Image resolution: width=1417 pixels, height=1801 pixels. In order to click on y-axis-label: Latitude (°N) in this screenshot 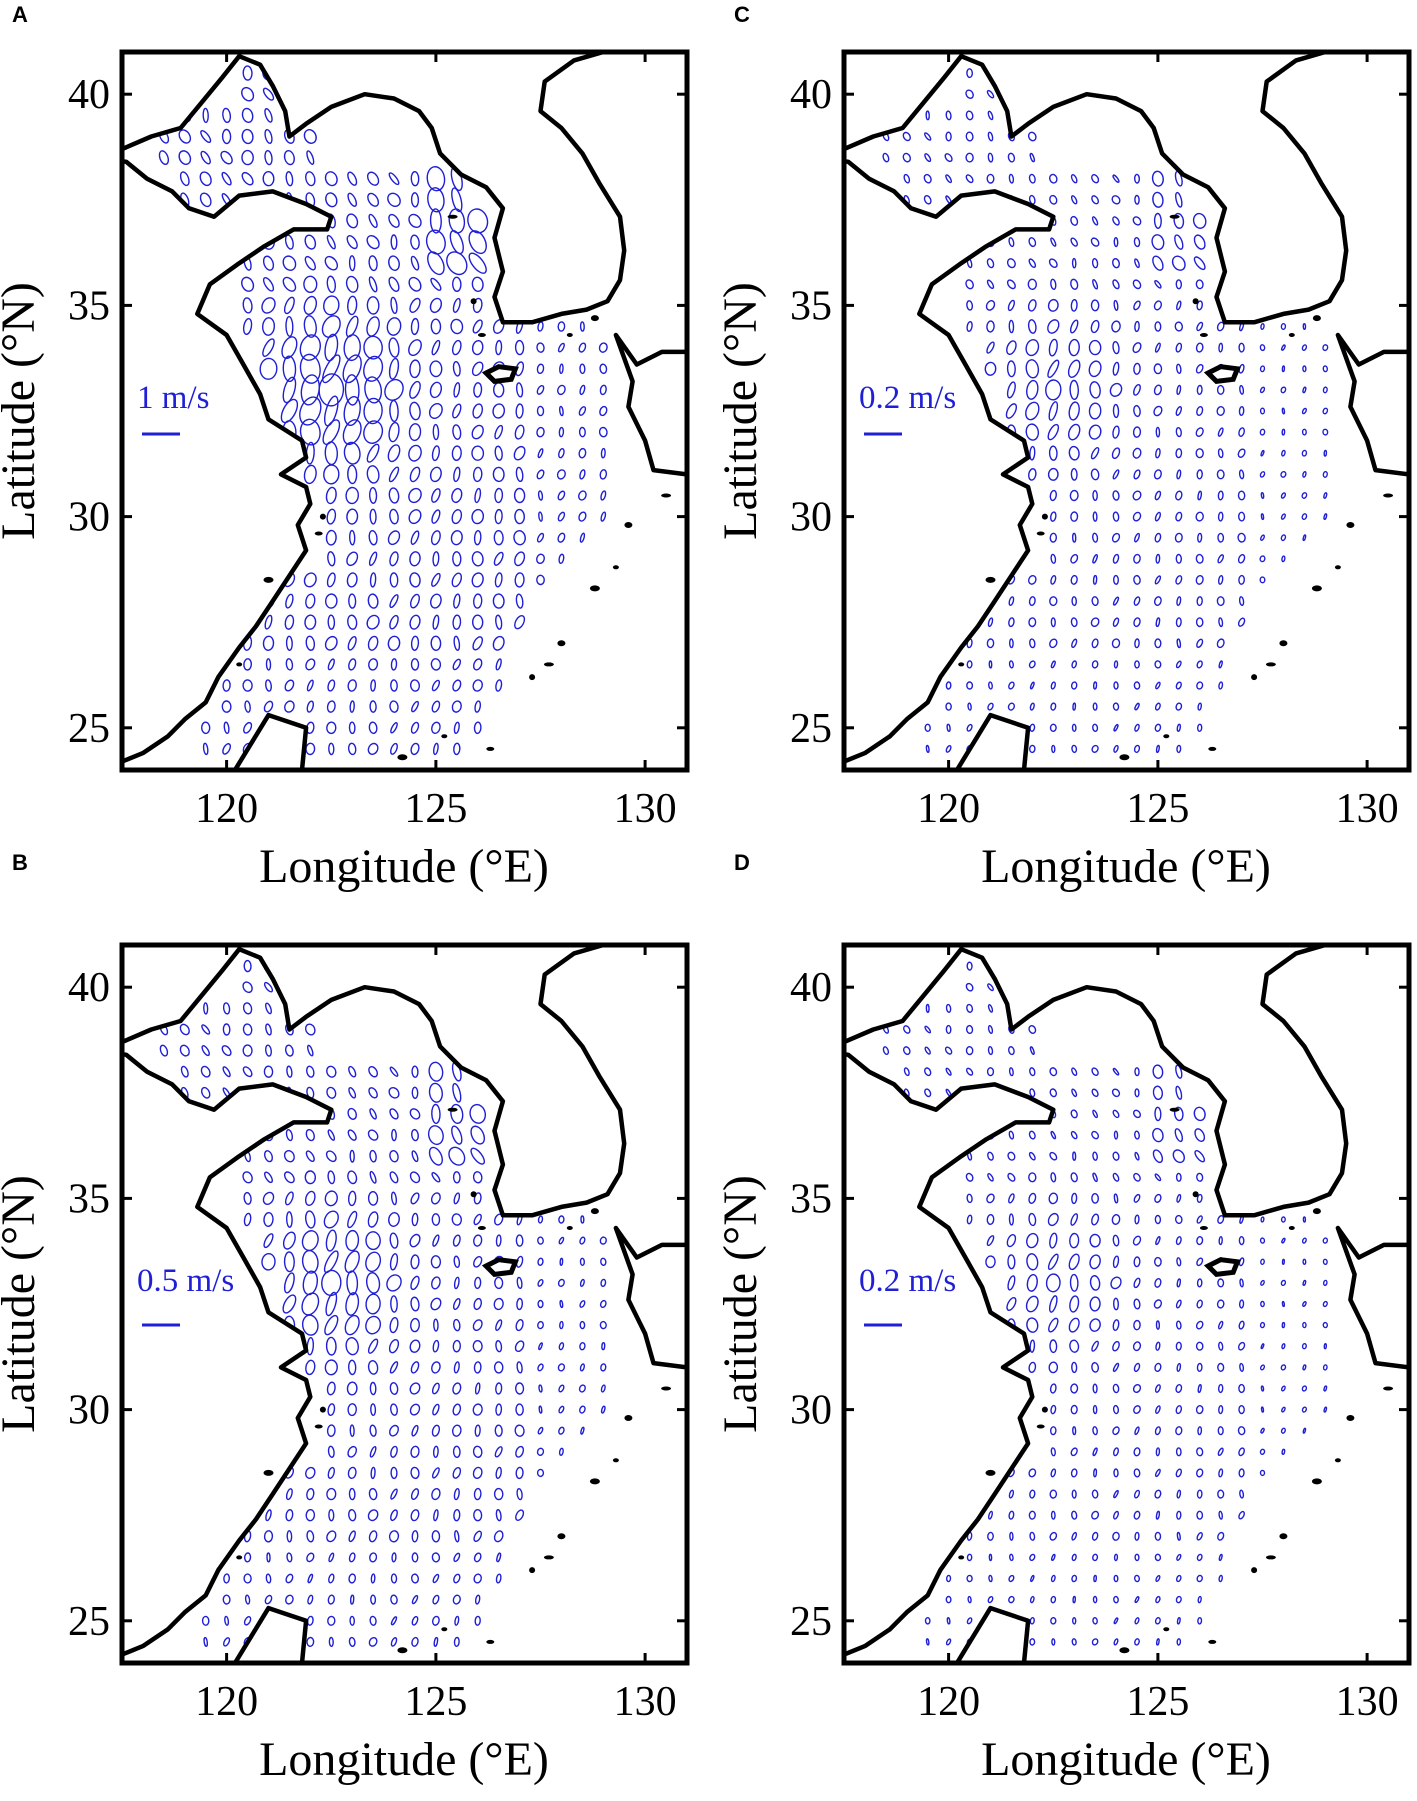, I will do `click(22, 411)`.